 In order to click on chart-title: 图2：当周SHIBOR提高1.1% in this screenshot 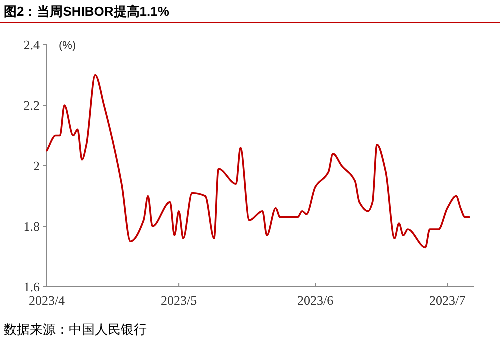, I will do `click(87, 11)`.